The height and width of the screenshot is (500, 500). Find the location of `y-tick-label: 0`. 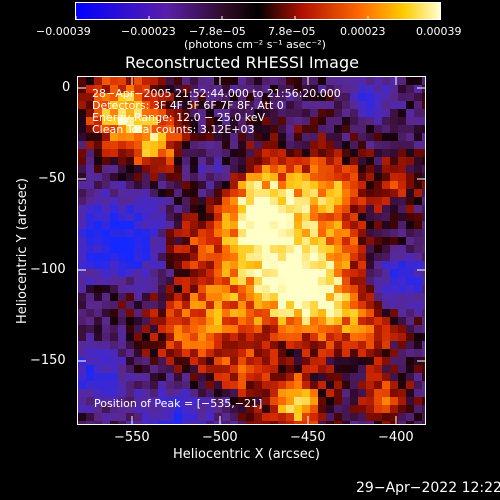

y-tick-label: 0 is located at coordinates (66, 87).